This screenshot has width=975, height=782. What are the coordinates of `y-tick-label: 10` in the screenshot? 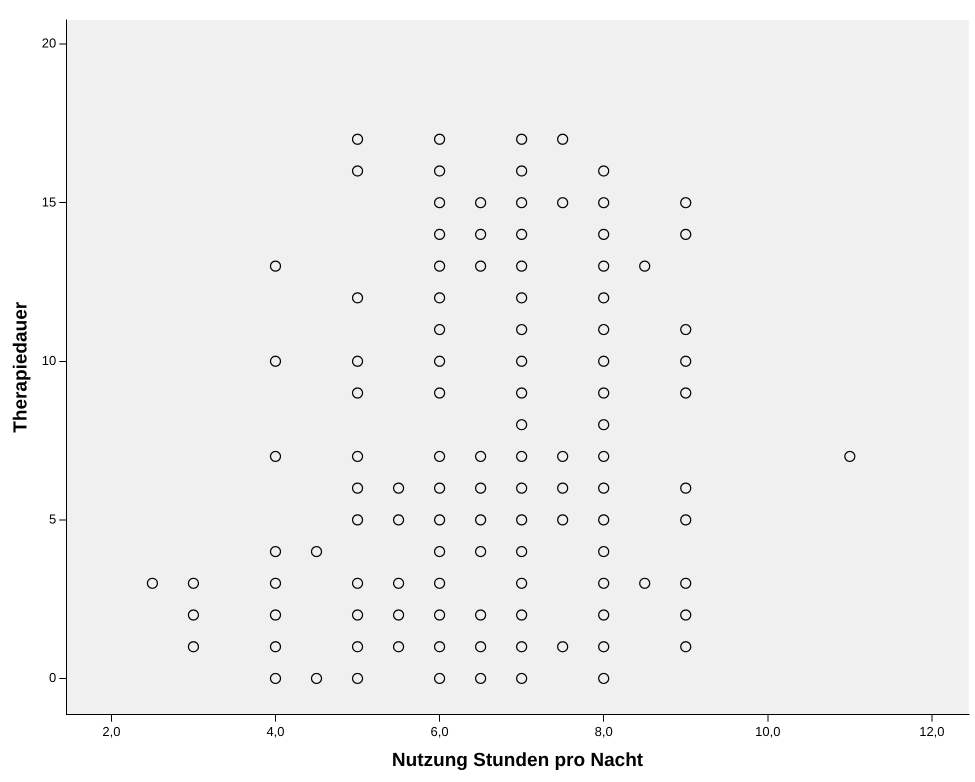 It's located at (49, 360).